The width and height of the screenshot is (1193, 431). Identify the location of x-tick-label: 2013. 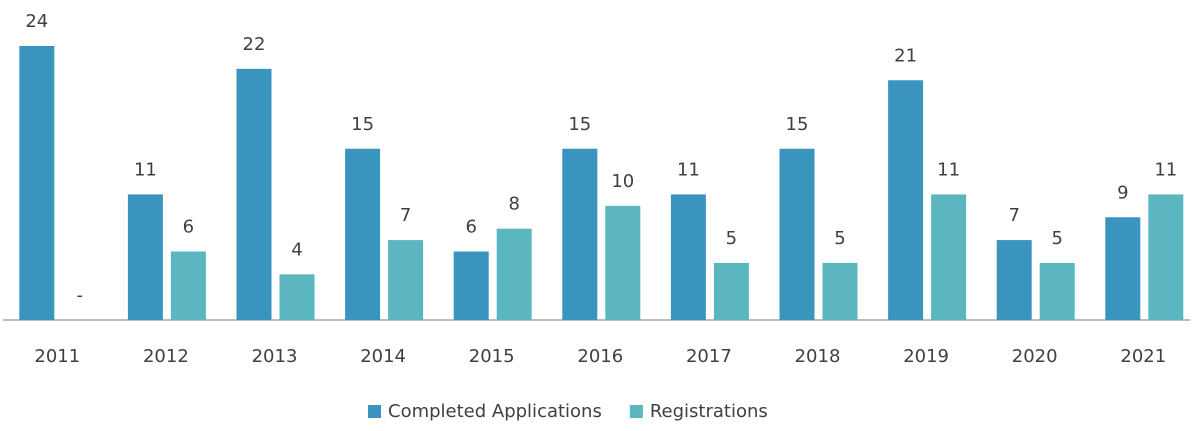
(275, 356).